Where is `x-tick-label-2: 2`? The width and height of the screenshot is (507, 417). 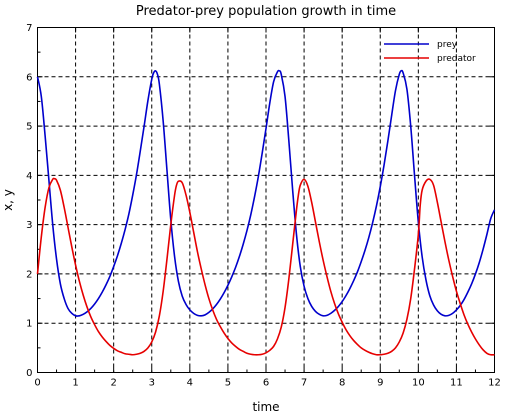 x-tick-label-2: 2 is located at coordinates (113, 383).